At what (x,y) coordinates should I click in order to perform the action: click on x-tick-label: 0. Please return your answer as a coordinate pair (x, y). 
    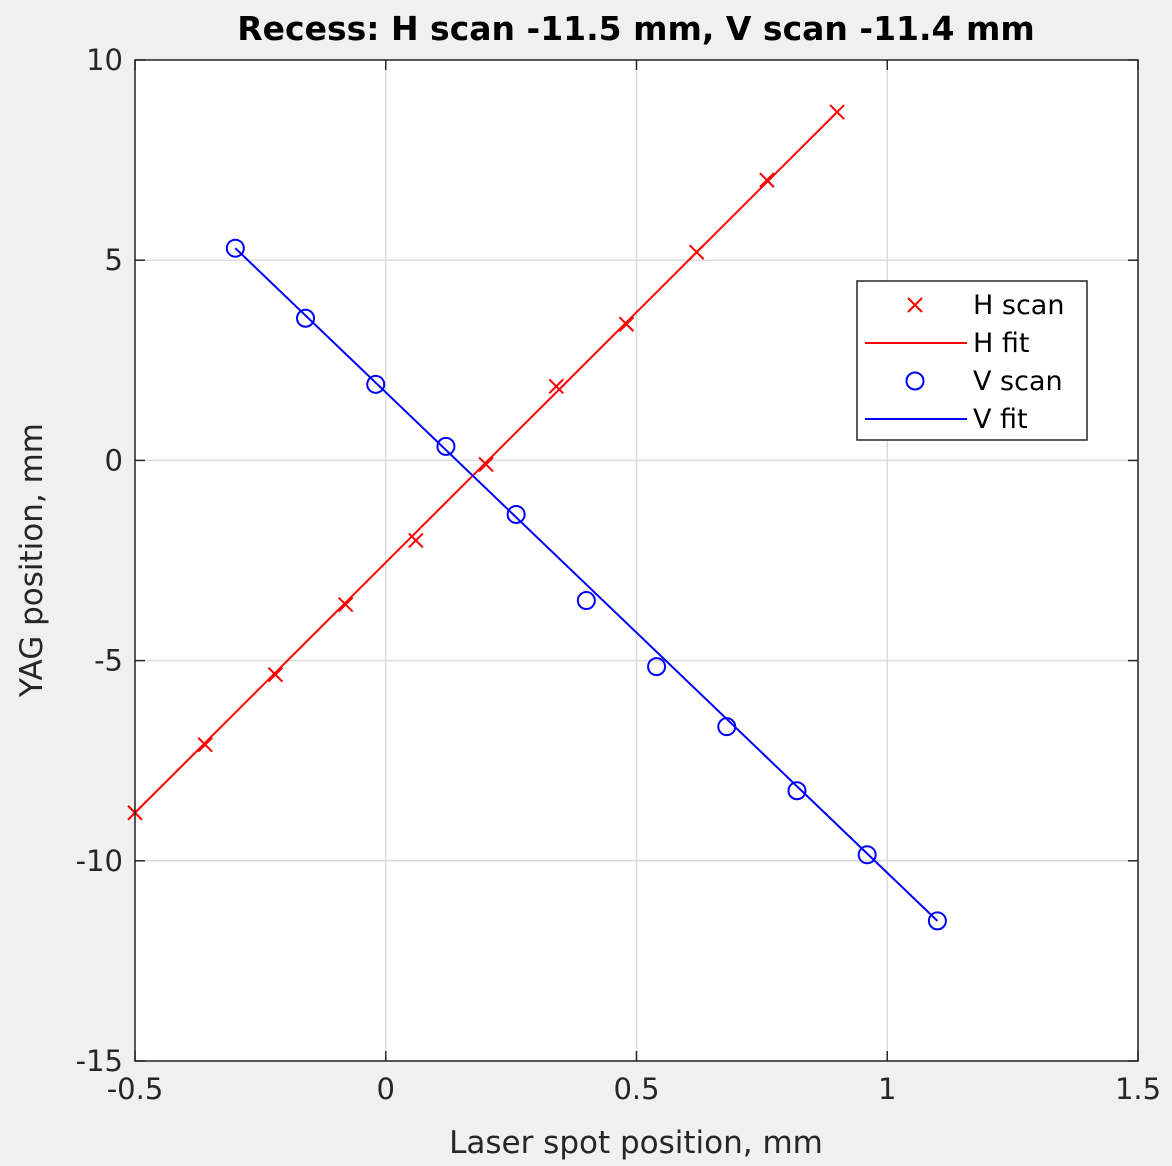
    Looking at the image, I should click on (386, 1089).